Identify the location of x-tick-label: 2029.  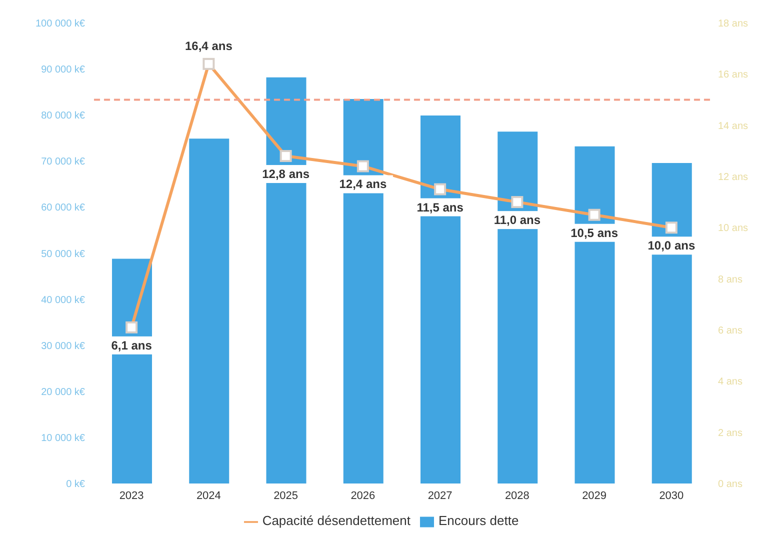
(594, 496).